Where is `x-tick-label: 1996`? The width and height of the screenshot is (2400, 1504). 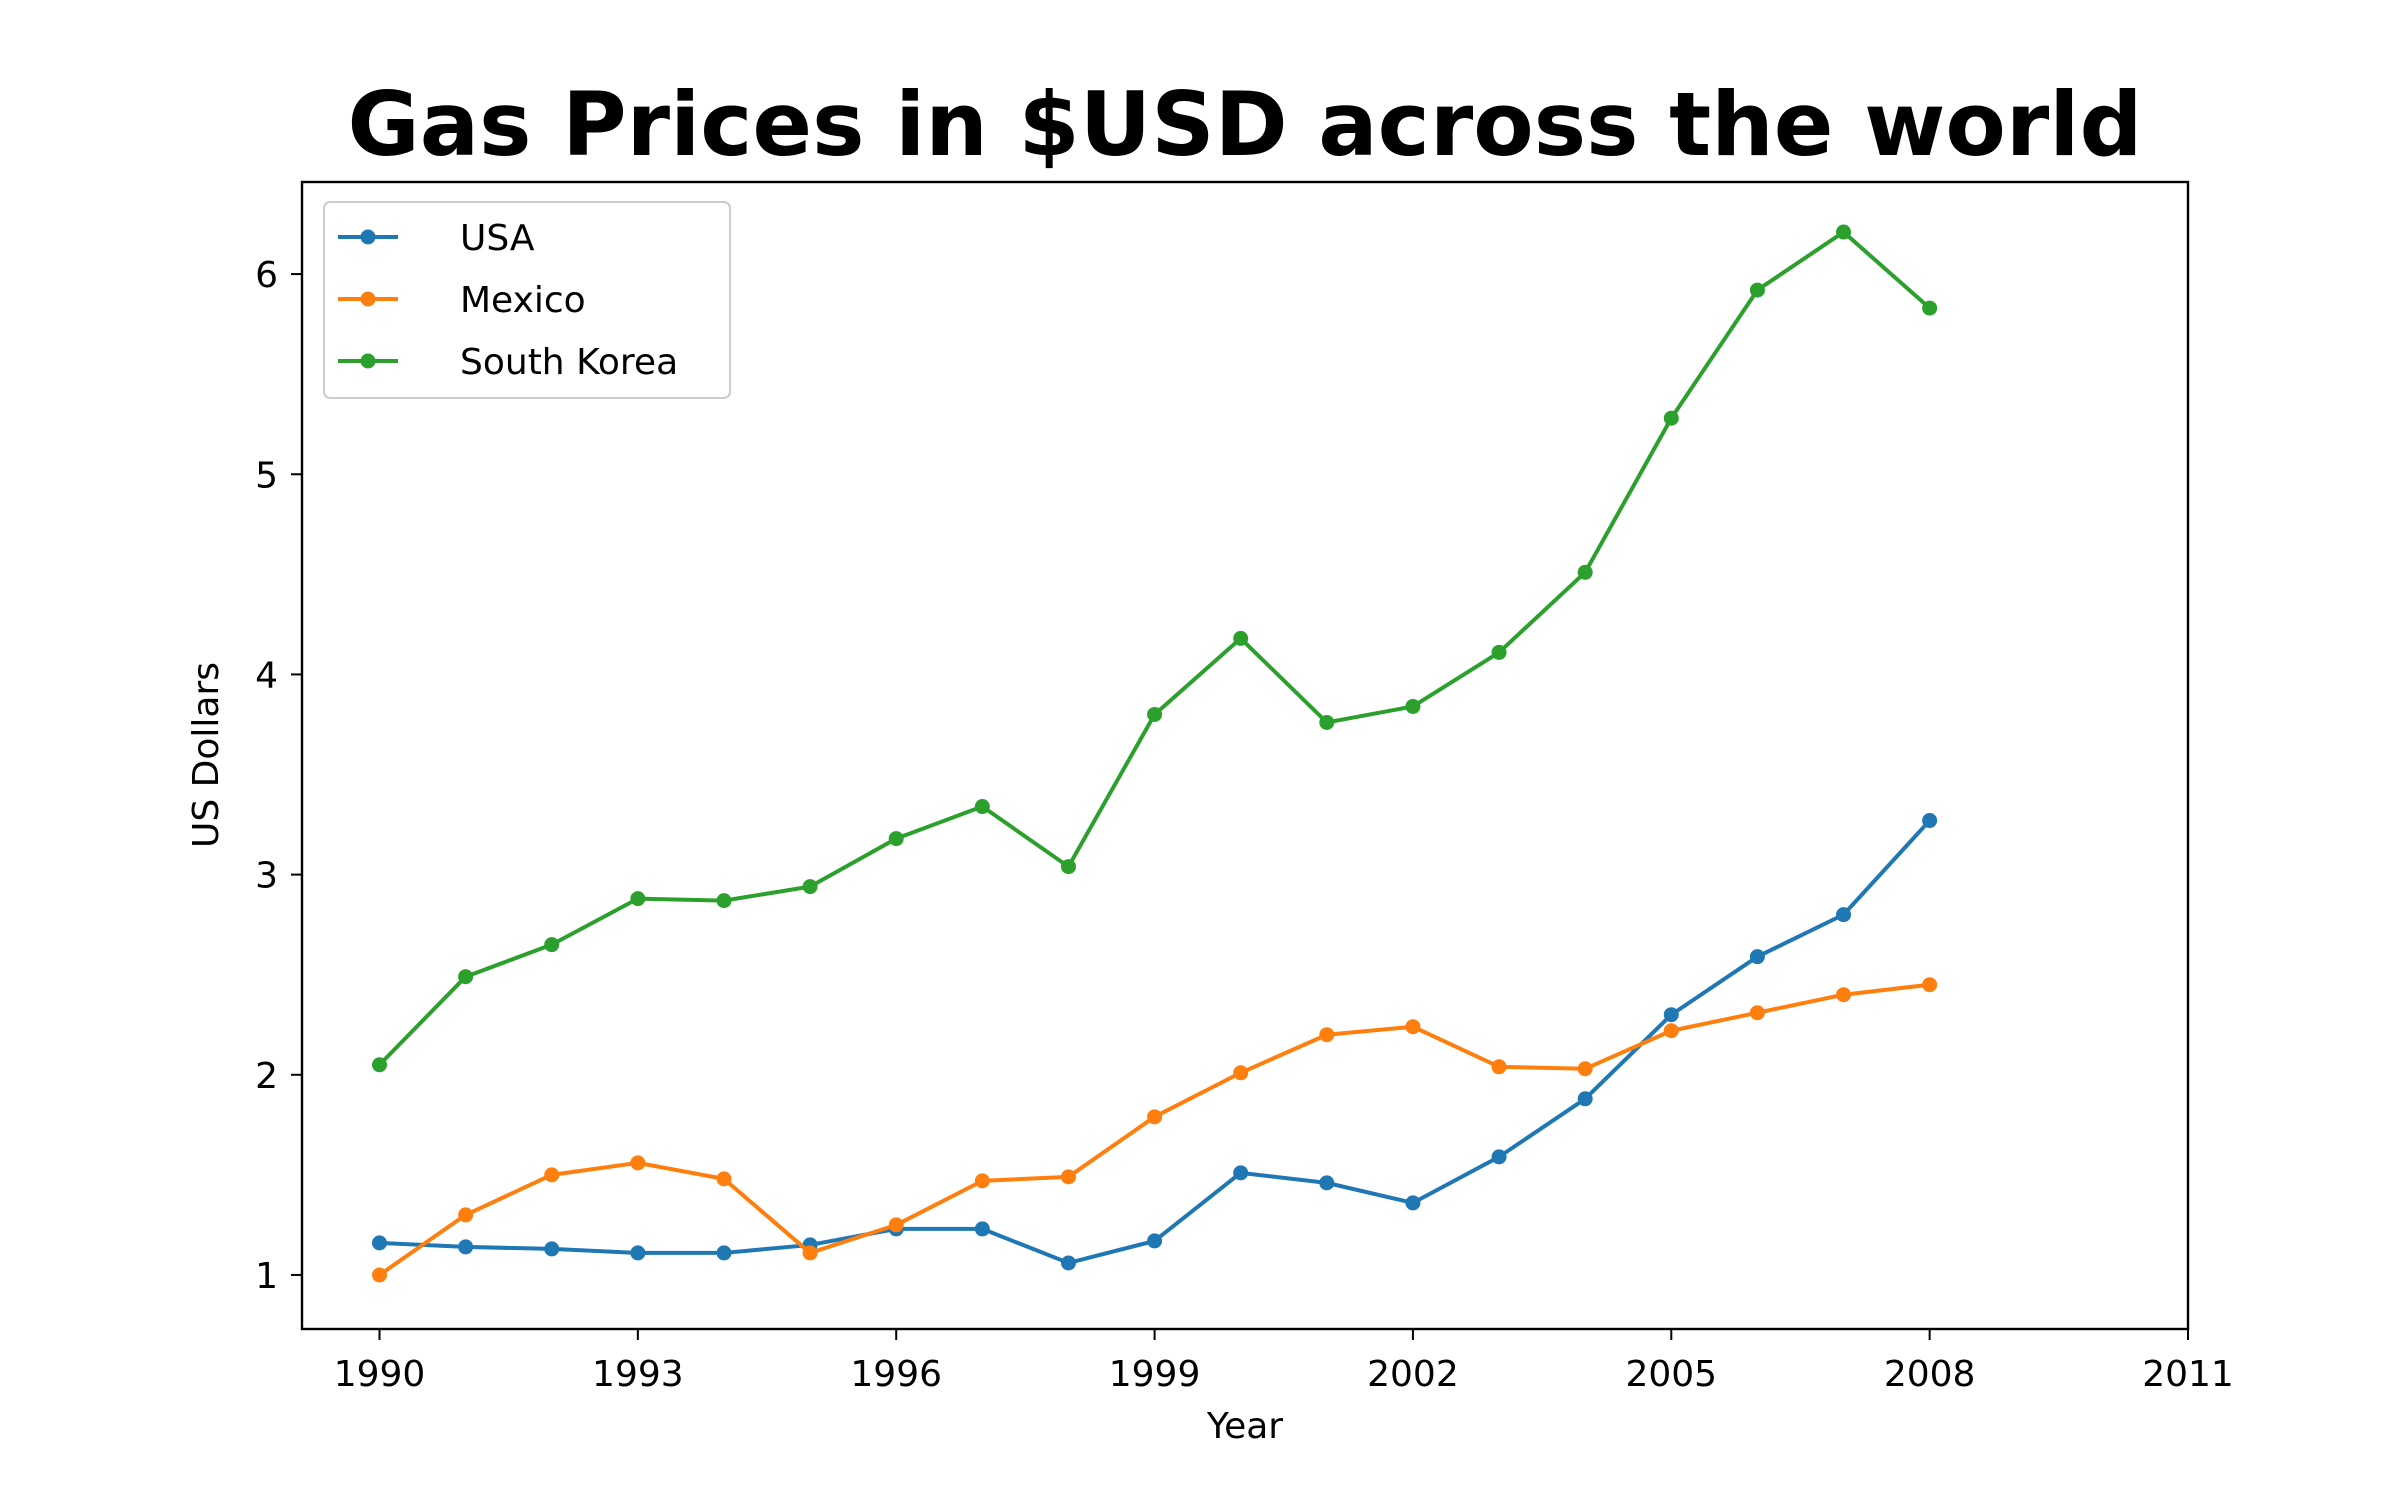 x-tick-label: 1996 is located at coordinates (896, 1374).